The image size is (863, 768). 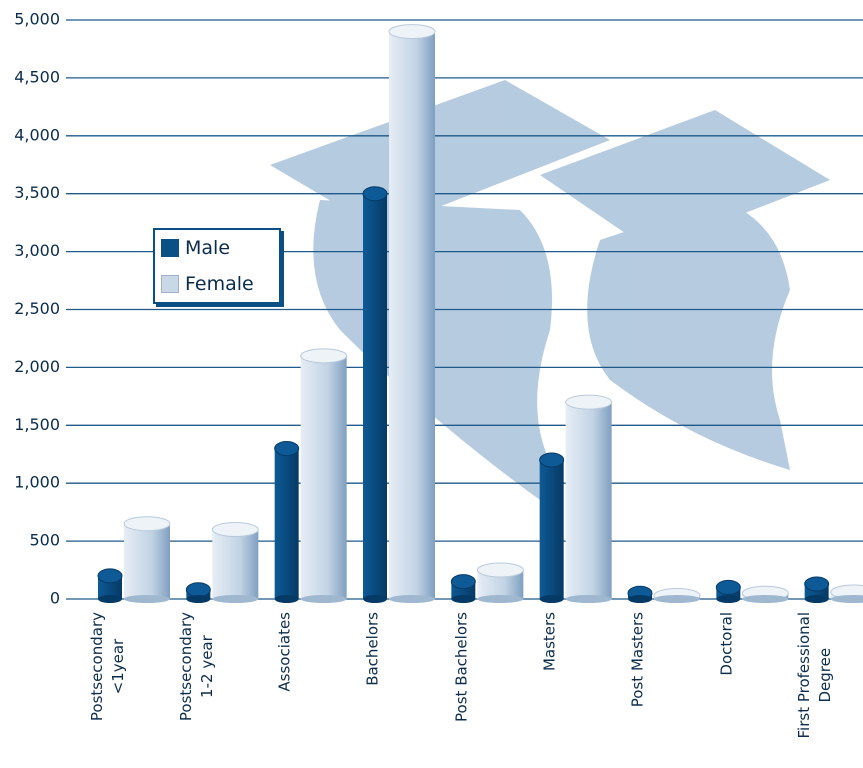 I want to click on x-tick-label: Postsecondary 1-2 year, so click(x=196, y=667).